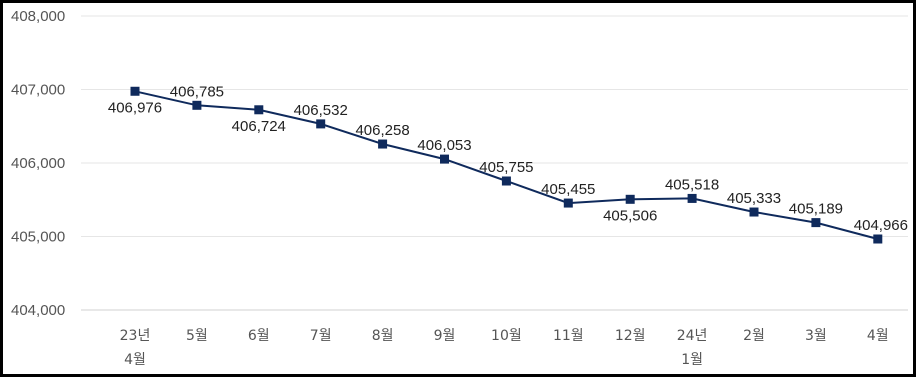 This screenshot has height=377, width=916. What do you see at coordinates (197, 336) in the screenshot?
I see `x-tick-label: 5월` at bounding box center [197, 336].